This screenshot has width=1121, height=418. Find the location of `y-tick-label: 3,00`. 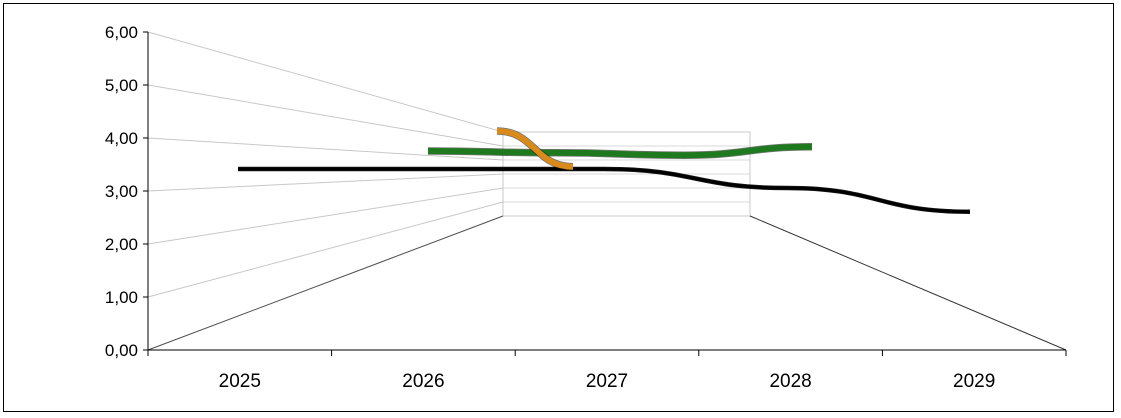

y-tick-label: 3,00 is located at coordinates (121, 191).